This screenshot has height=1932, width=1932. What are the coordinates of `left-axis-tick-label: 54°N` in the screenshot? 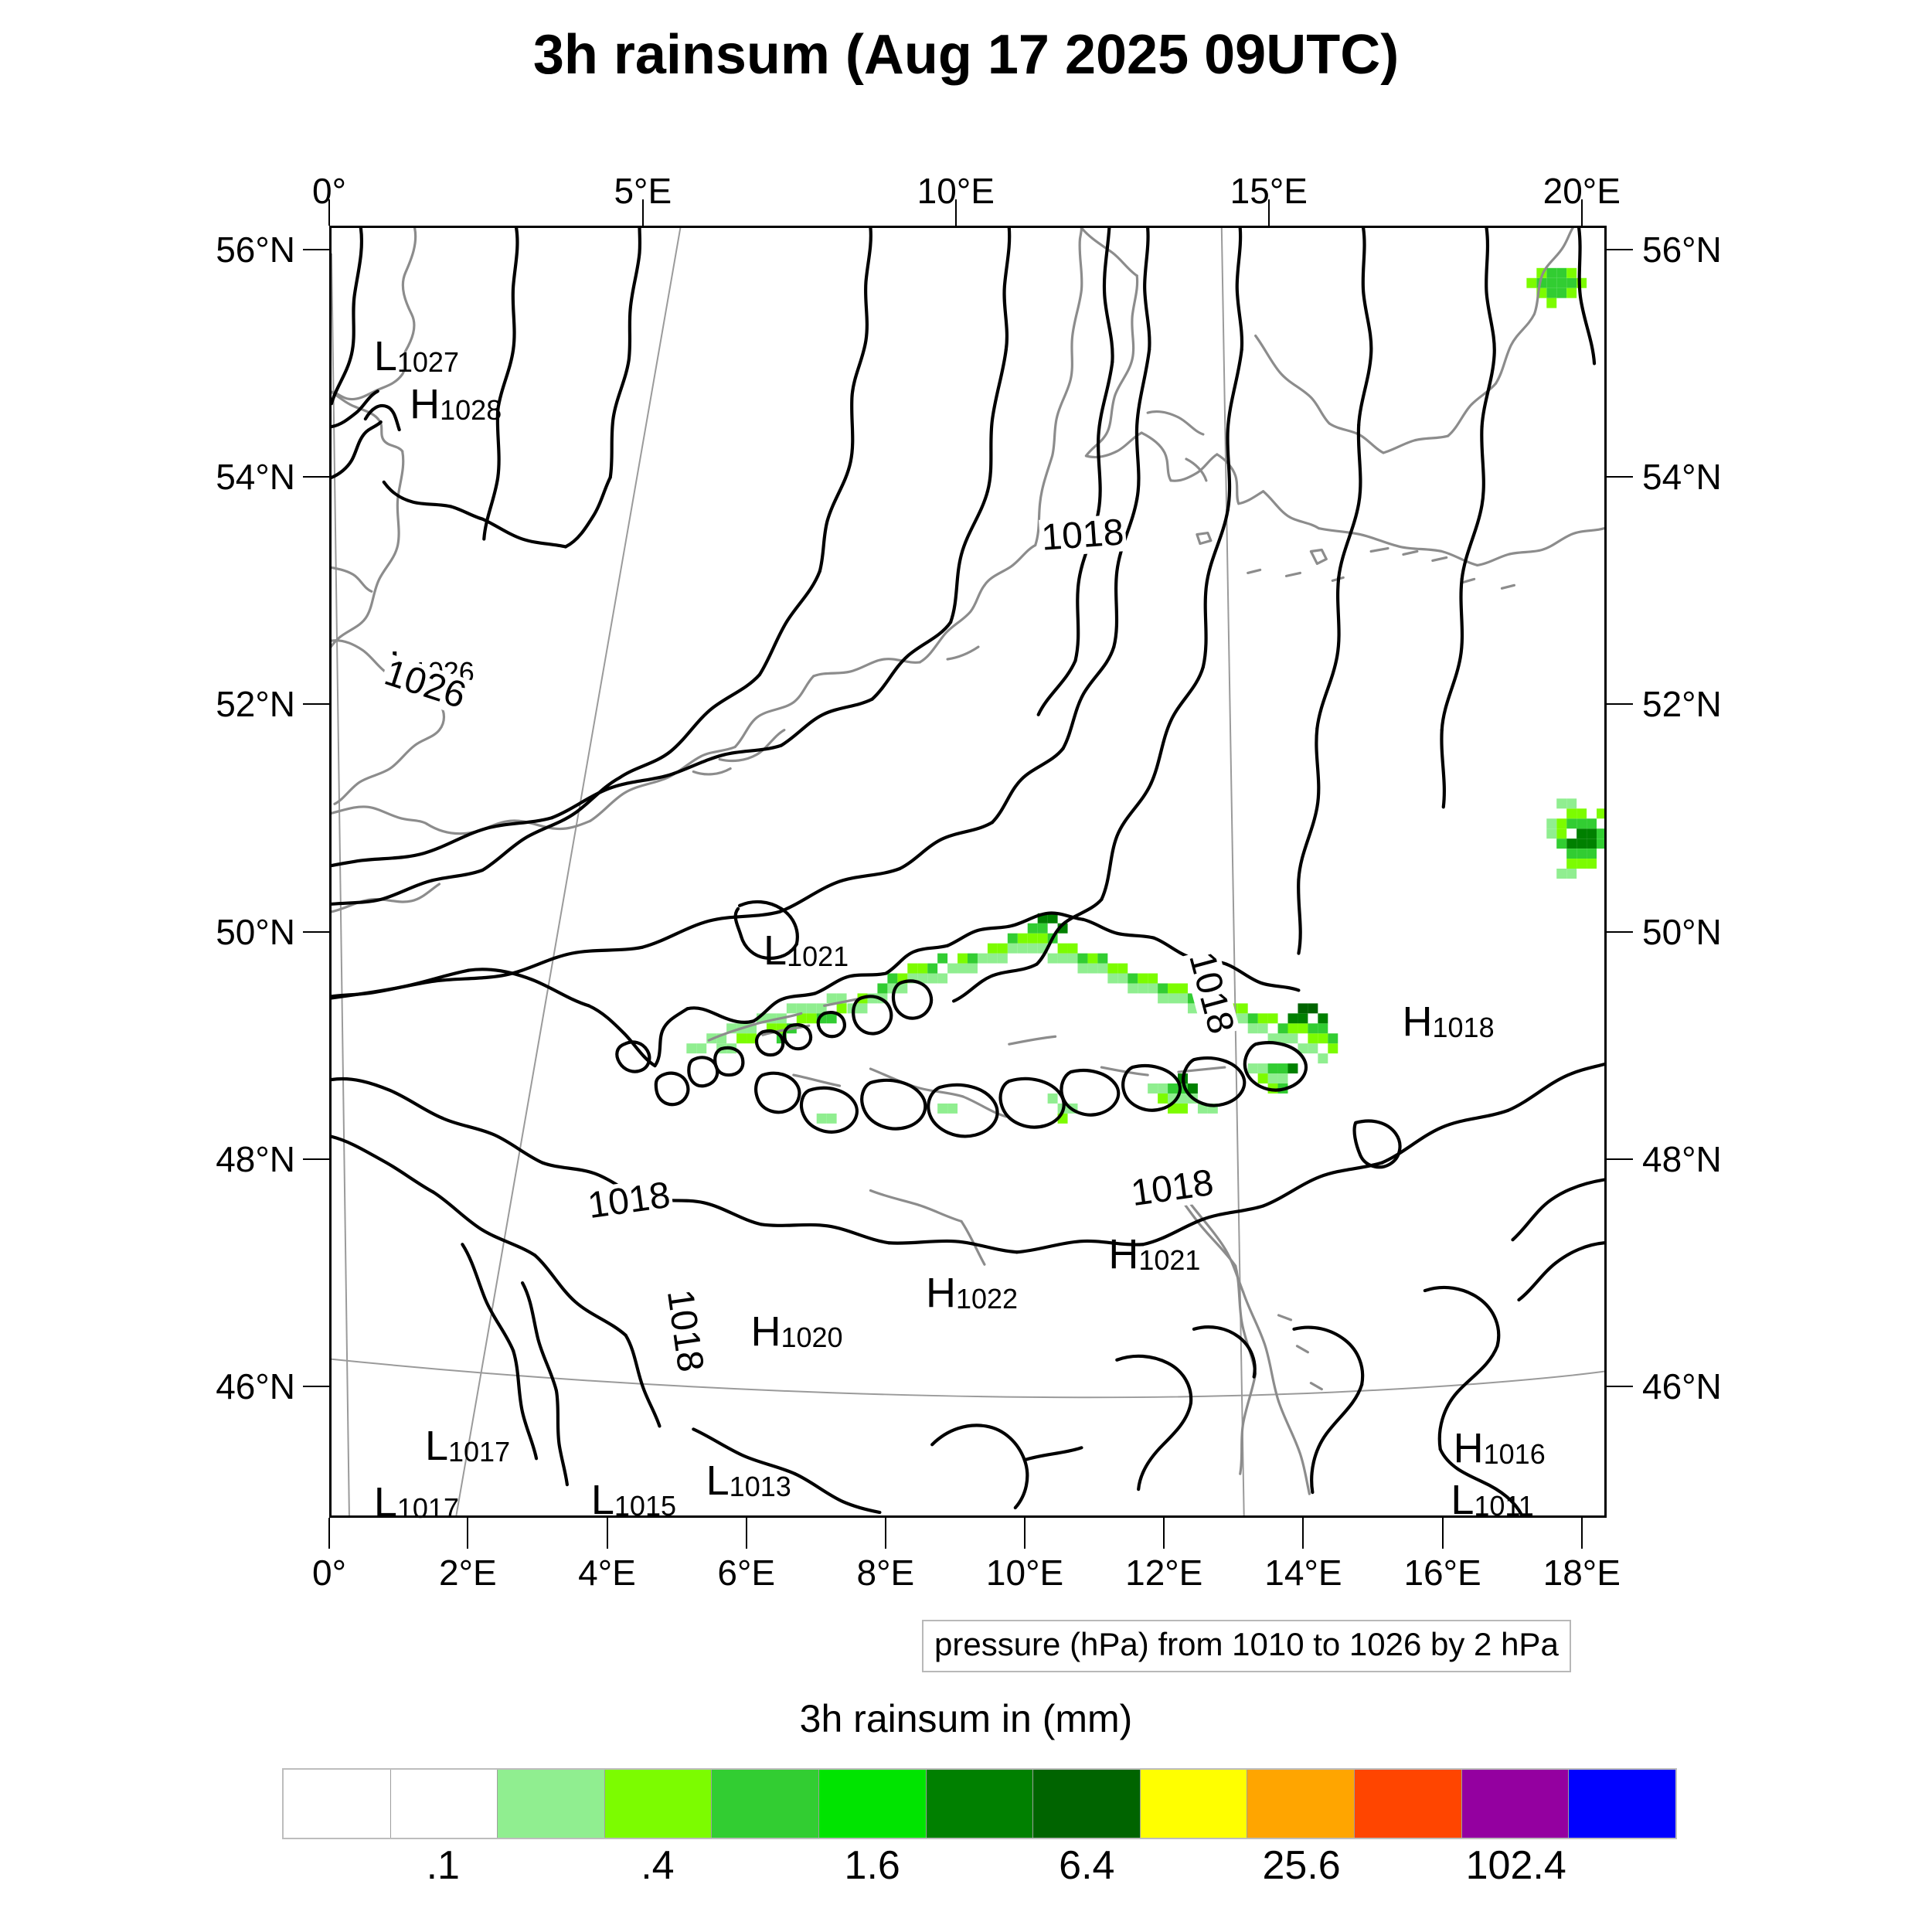 It's located at (255, 478).